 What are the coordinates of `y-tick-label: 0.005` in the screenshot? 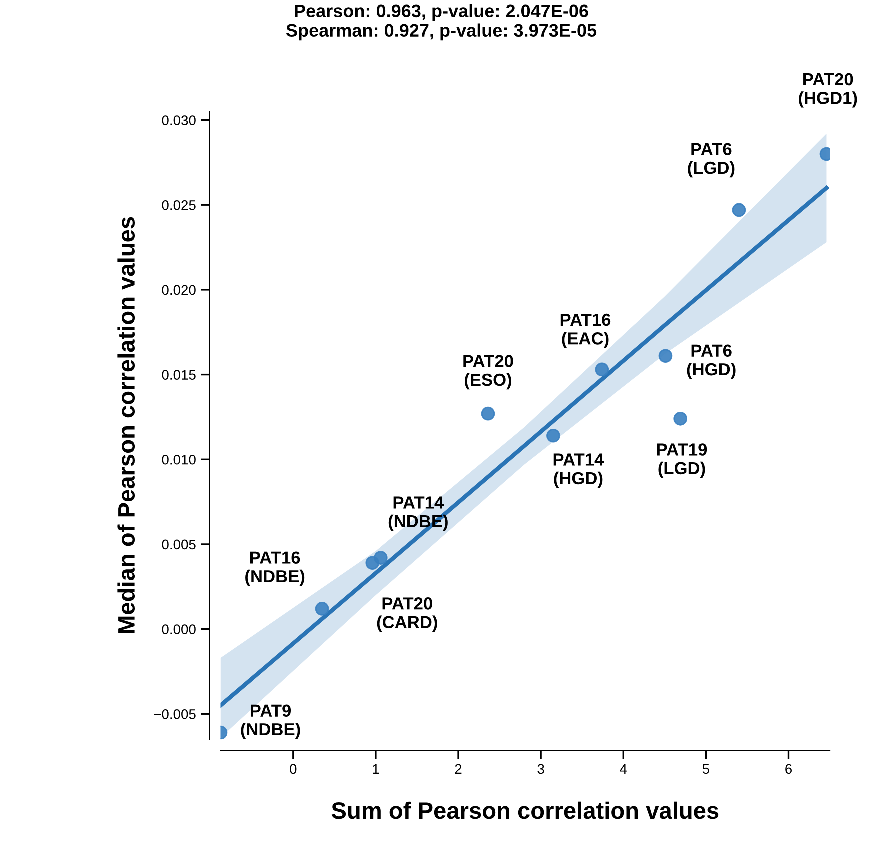 It's located at (179, 545).